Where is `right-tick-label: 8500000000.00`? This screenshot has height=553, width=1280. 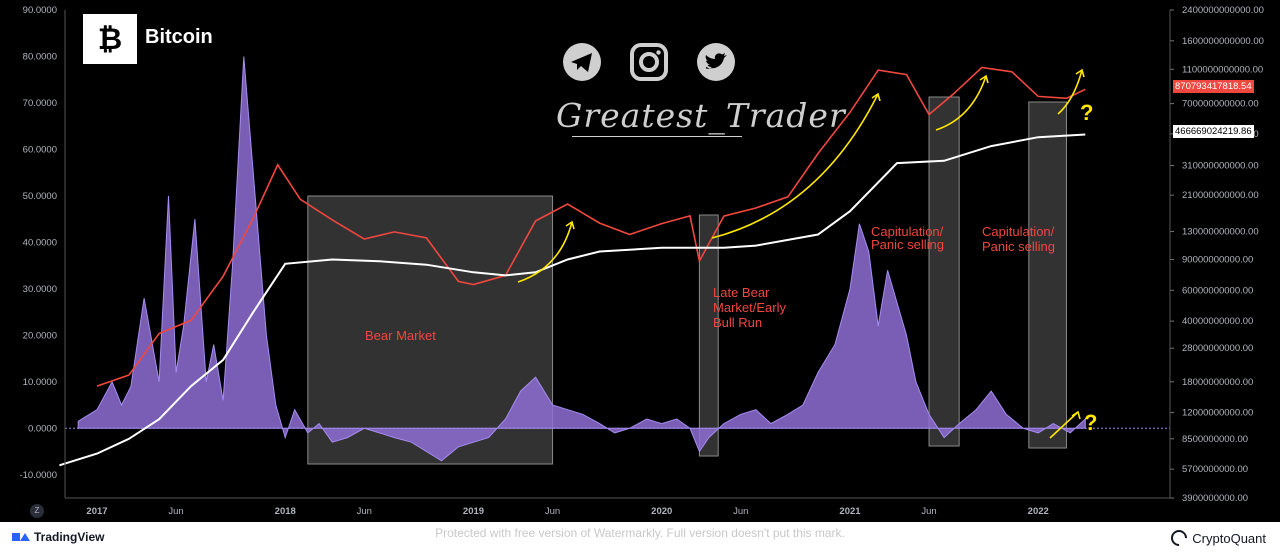
right-tick-label: 8500000000.00 is located at coordinates (1215, 439).